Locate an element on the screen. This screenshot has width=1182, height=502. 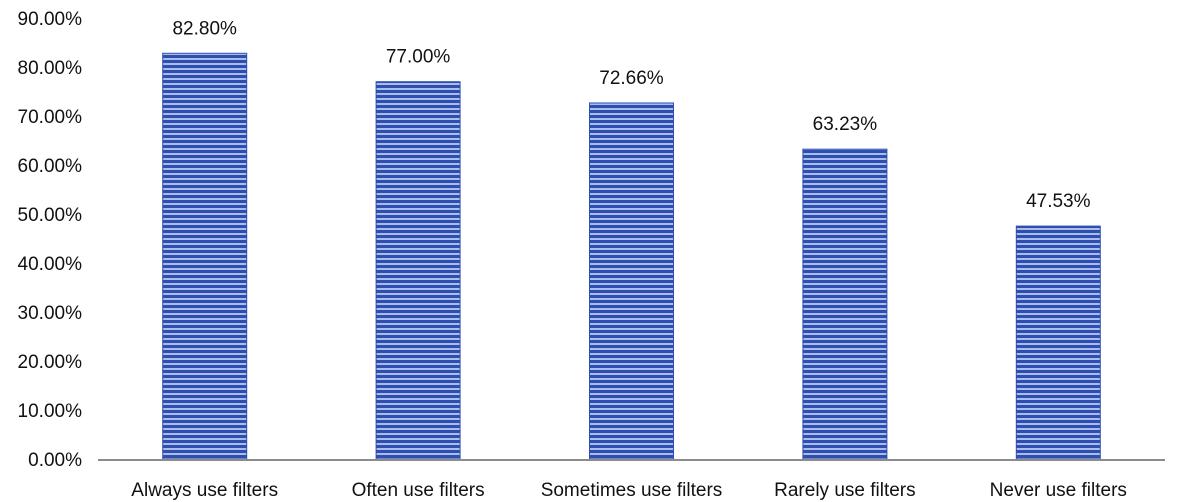
y-tick-label: 30.00% is located at coordinates (50, 313).